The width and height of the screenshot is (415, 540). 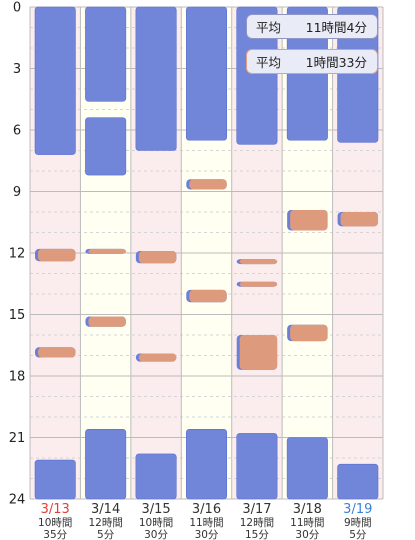 What do you see at coordinates (269, 27) in the screenshot?
I see `average-sleep-label: 平均` at bounding box center [269, 27].